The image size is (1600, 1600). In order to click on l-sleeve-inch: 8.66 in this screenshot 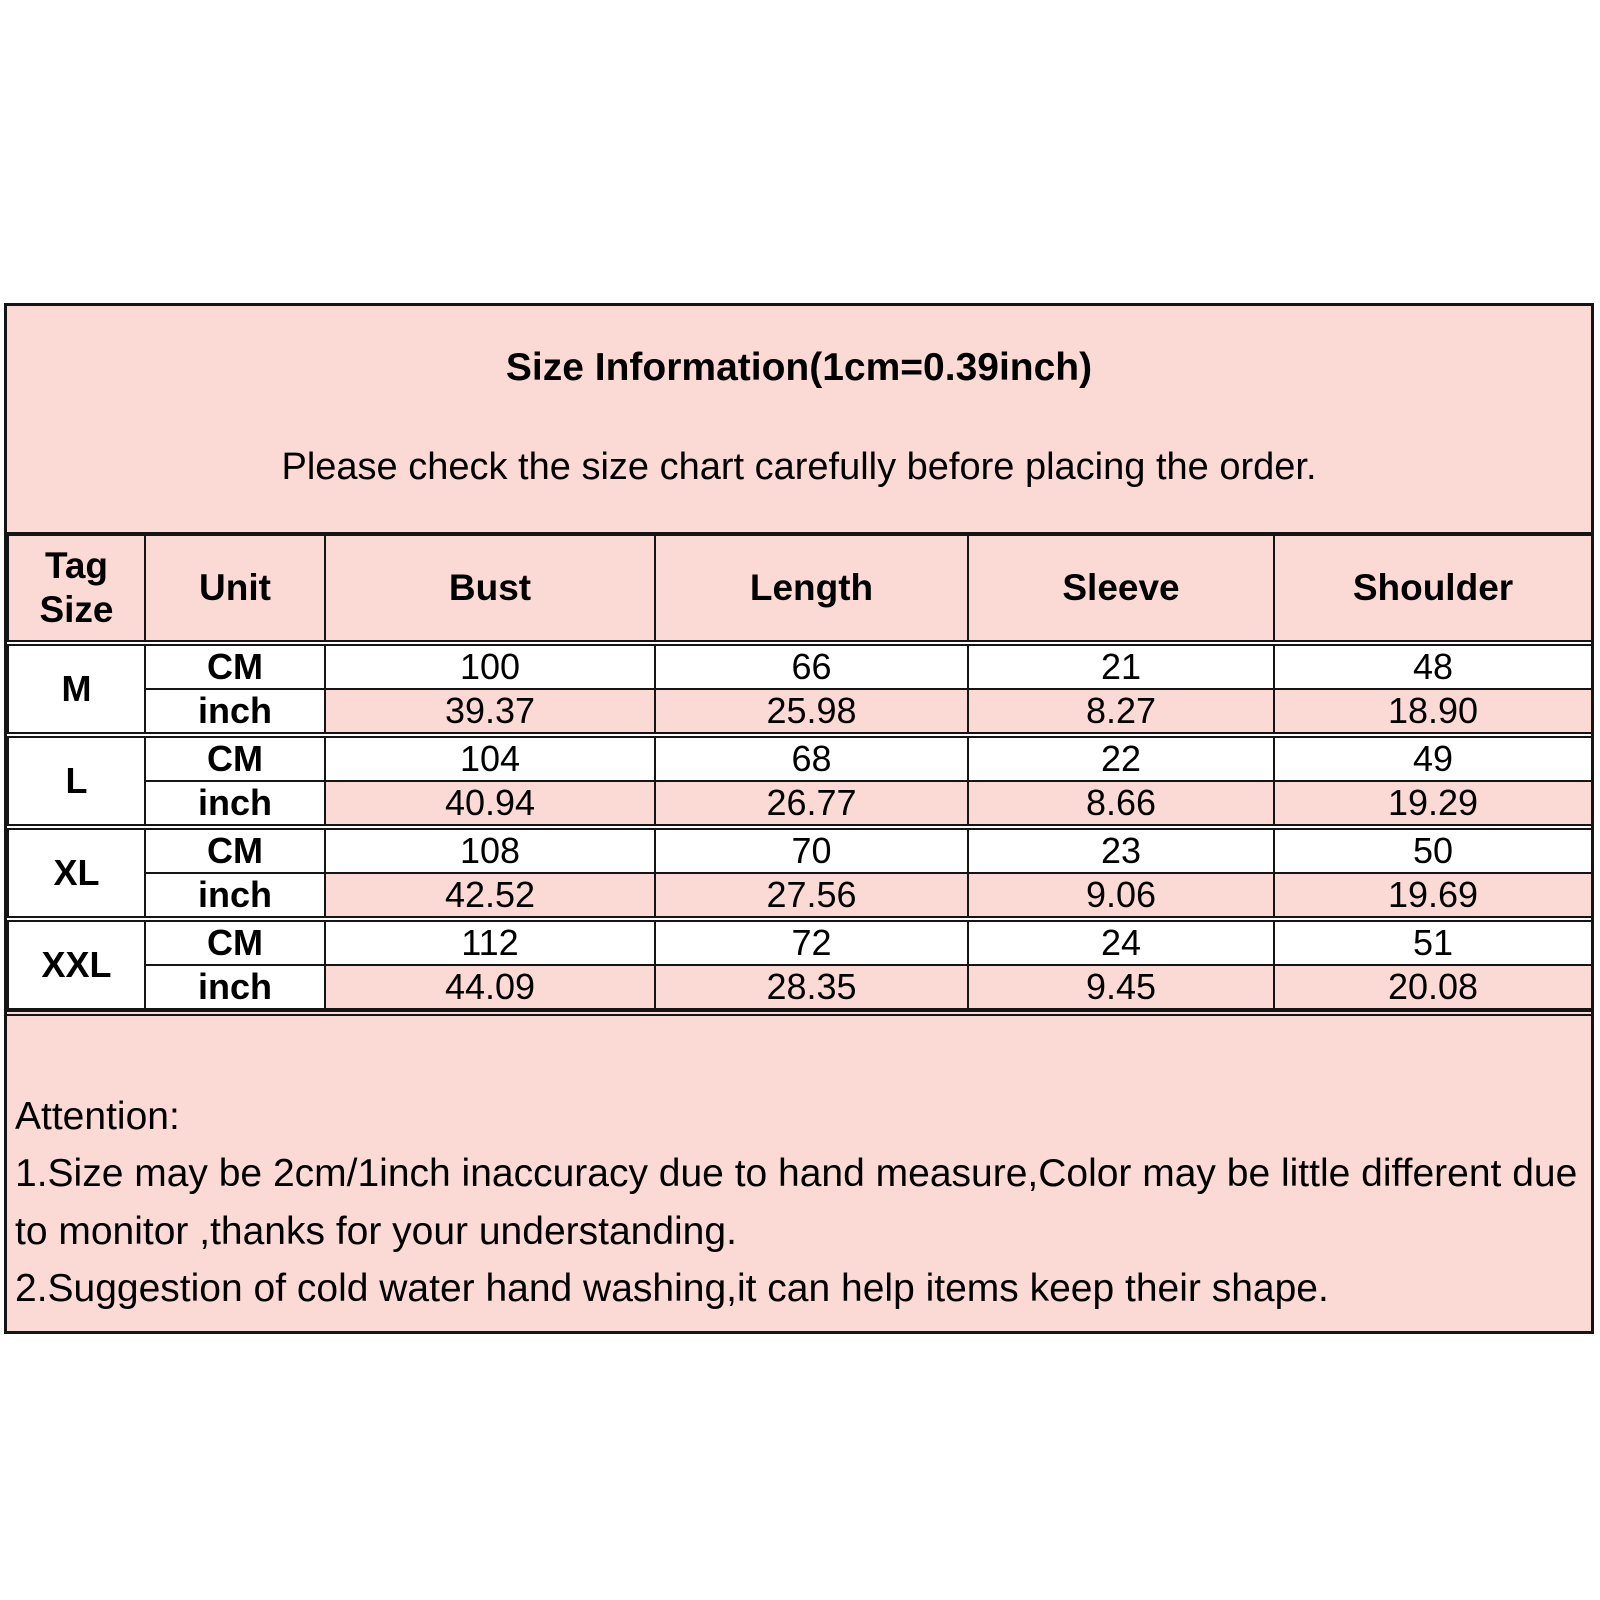, I will do `click(1121, 804)`.